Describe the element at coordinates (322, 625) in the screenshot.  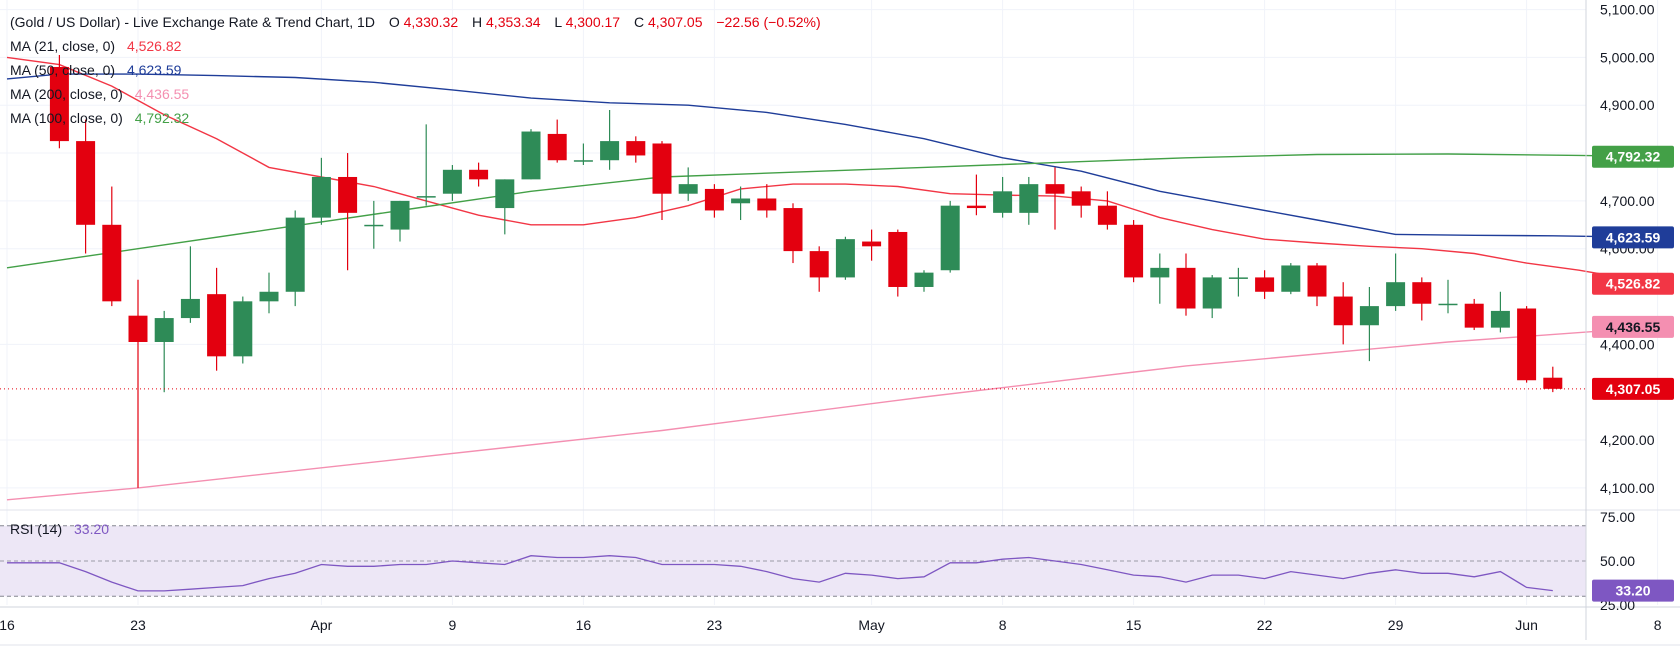
I see `time-tick-label: Apr` at that location.